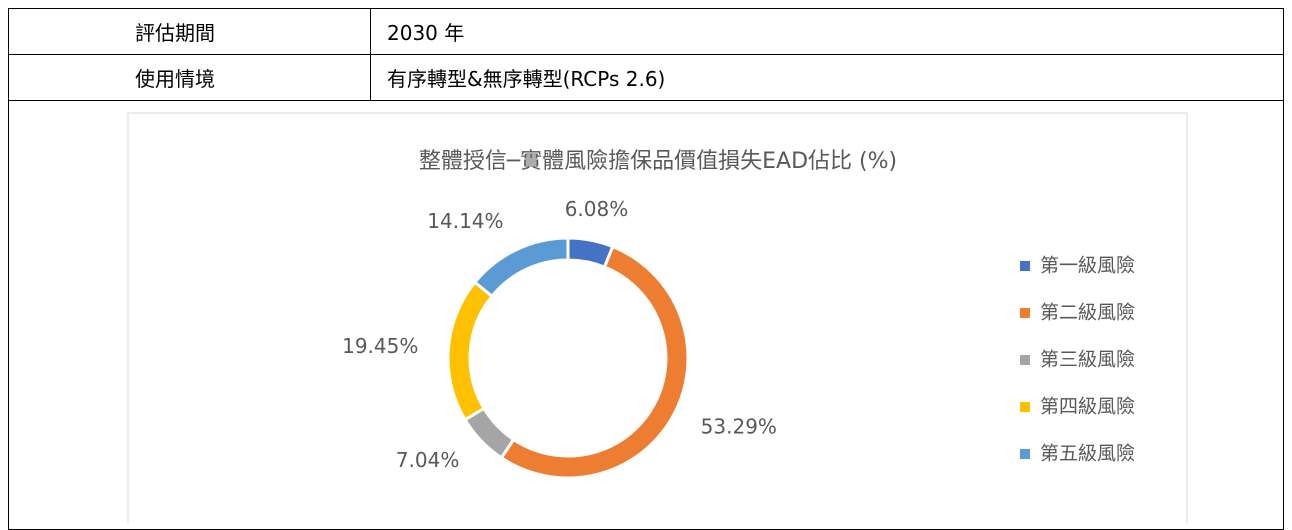 This screenshot has height=530, width=1292. I want to click on legend-label: 第四級風險, so click(1087, 407).